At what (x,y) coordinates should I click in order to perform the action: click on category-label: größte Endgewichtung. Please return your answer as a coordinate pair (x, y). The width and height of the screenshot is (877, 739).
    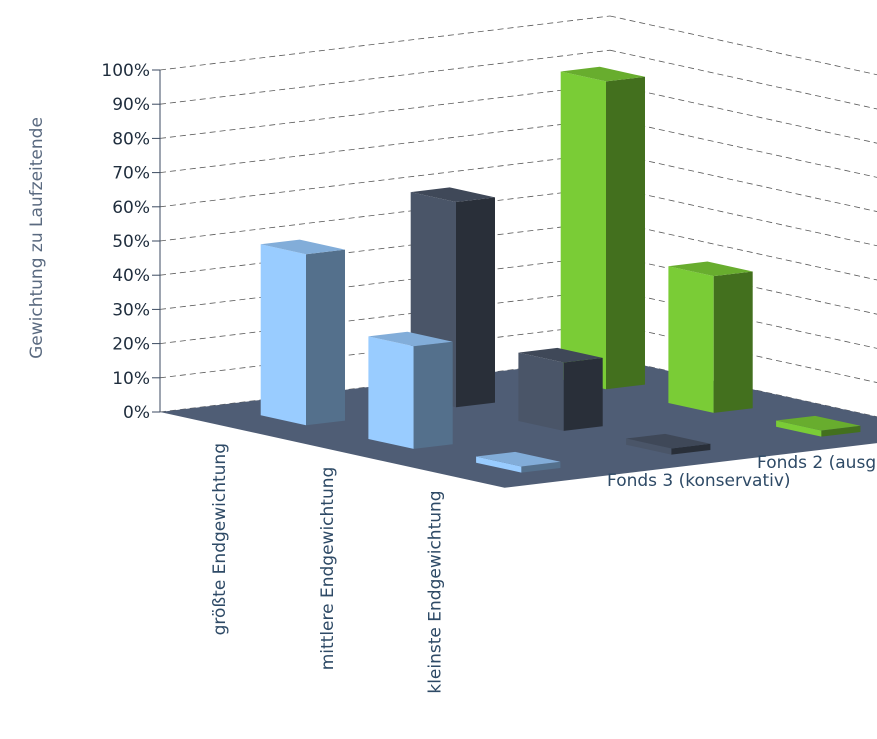
    Looking at the image, I should click on (220, 539).